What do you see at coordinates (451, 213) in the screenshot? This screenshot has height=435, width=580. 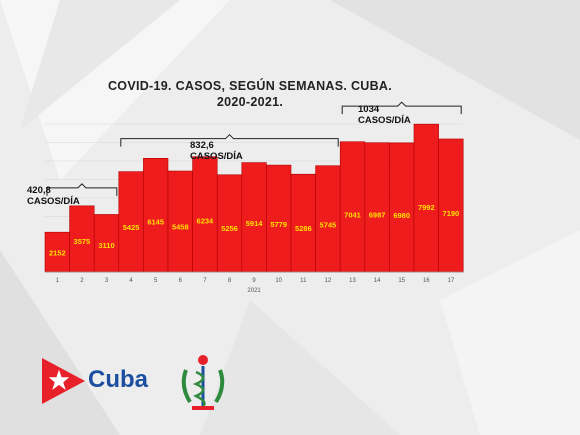 I see `chart-data-label: 7190` at bounding box center [451, 213].